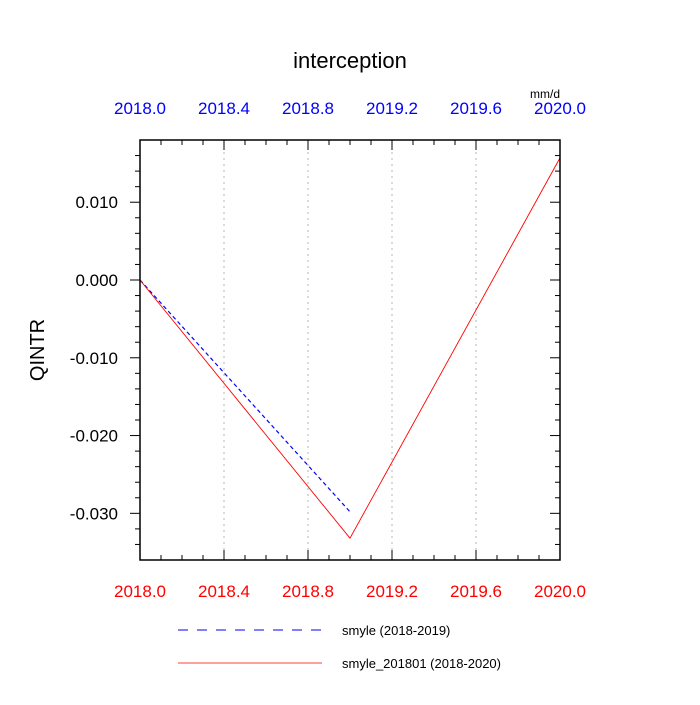 Image resolution: width=700 pixels, height=705 pixels. Describe the element at coordinates (94, 358) in the screenshot. I see `y-tick-label-2: -0.010` at that location.